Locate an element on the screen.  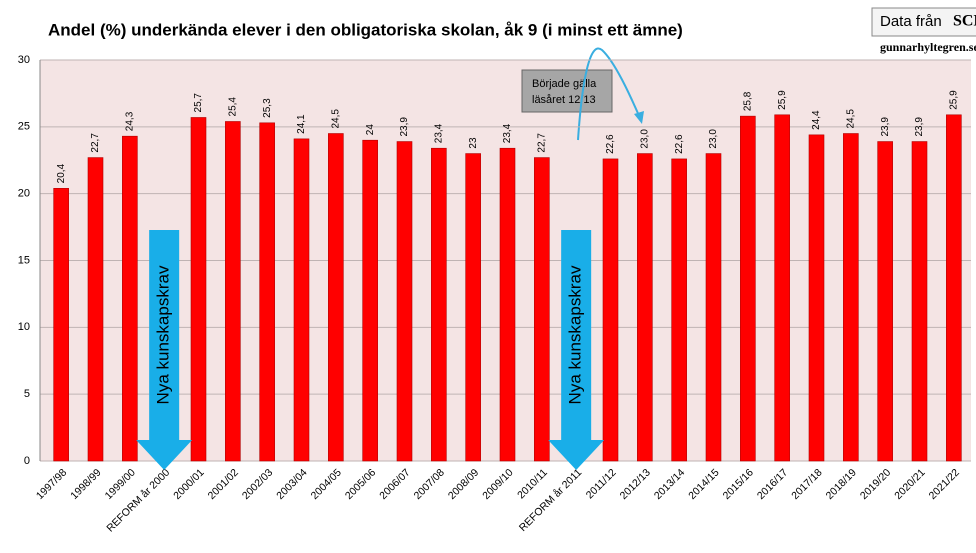
value-label: 20,4 is located at coordinates (61, 173).